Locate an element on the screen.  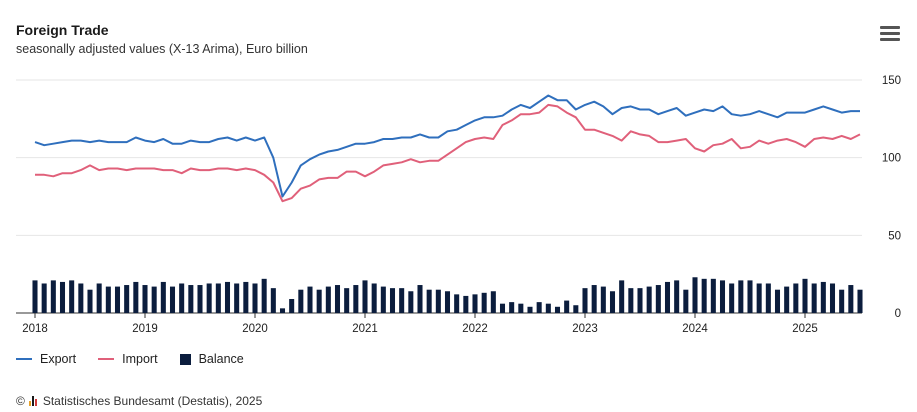
legend-swatch-import is located at coordinates (106, 359).